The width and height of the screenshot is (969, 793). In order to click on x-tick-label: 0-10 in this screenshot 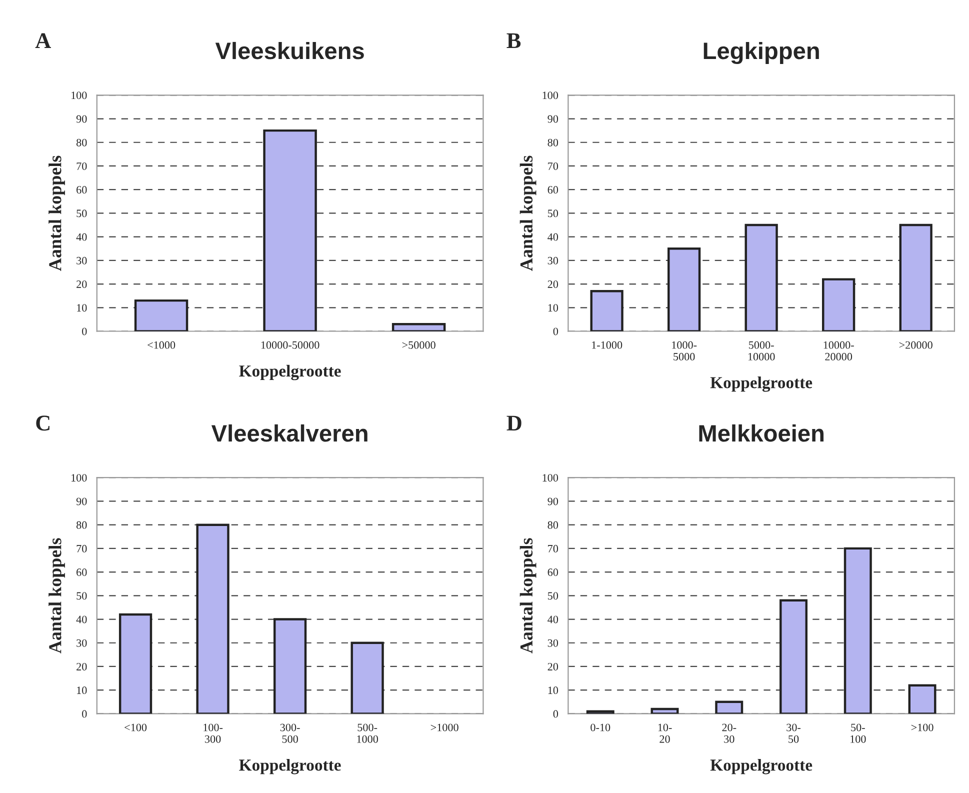, I will do `click(600, 728)`.